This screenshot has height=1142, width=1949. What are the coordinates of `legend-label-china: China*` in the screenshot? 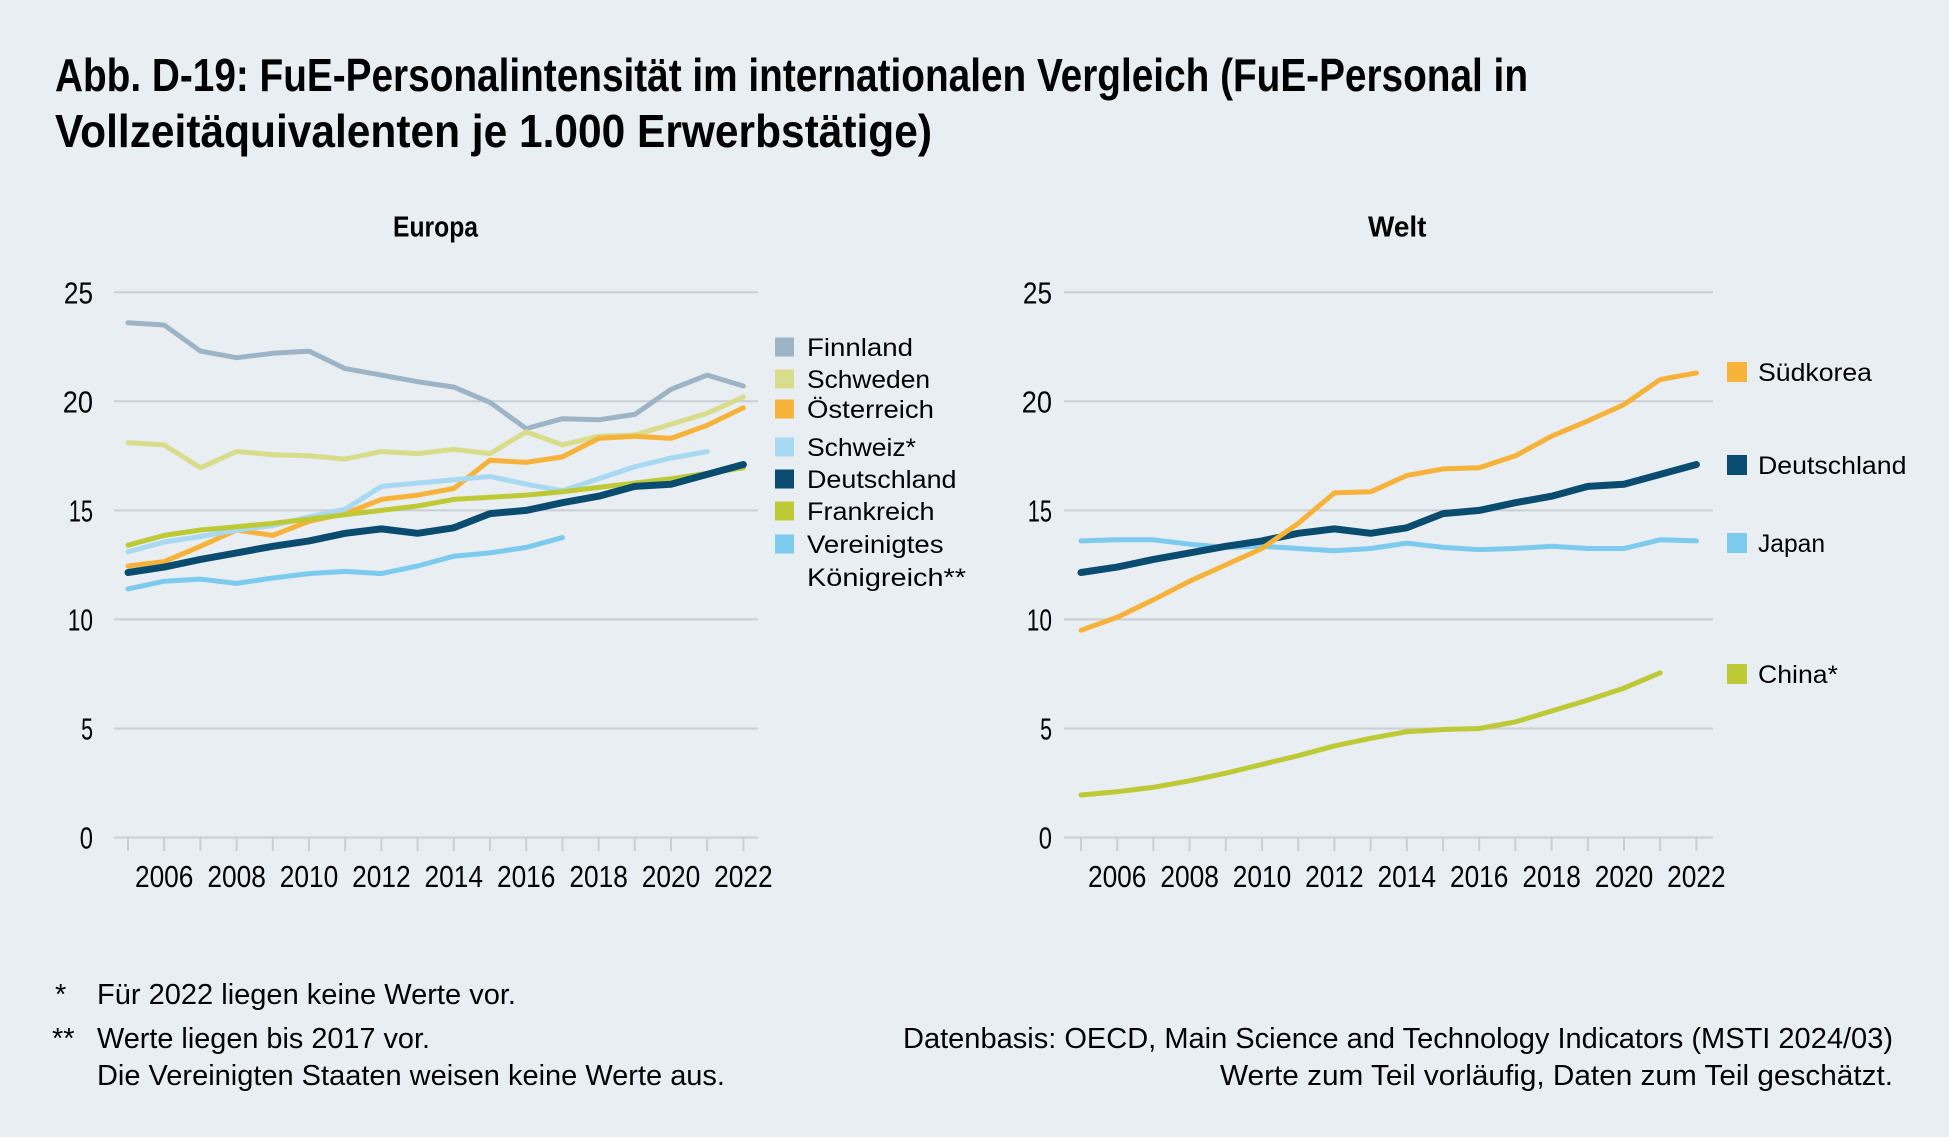 It's located at (1798, 675).